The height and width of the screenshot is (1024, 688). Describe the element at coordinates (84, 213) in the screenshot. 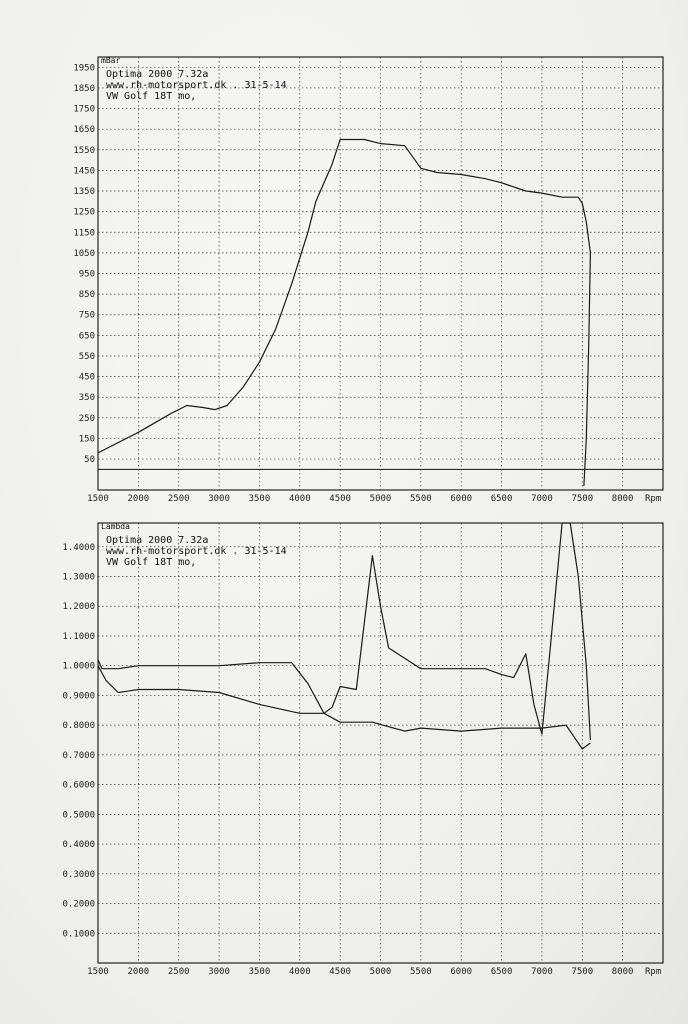

I see `y-tick-label: 1250` at that location.